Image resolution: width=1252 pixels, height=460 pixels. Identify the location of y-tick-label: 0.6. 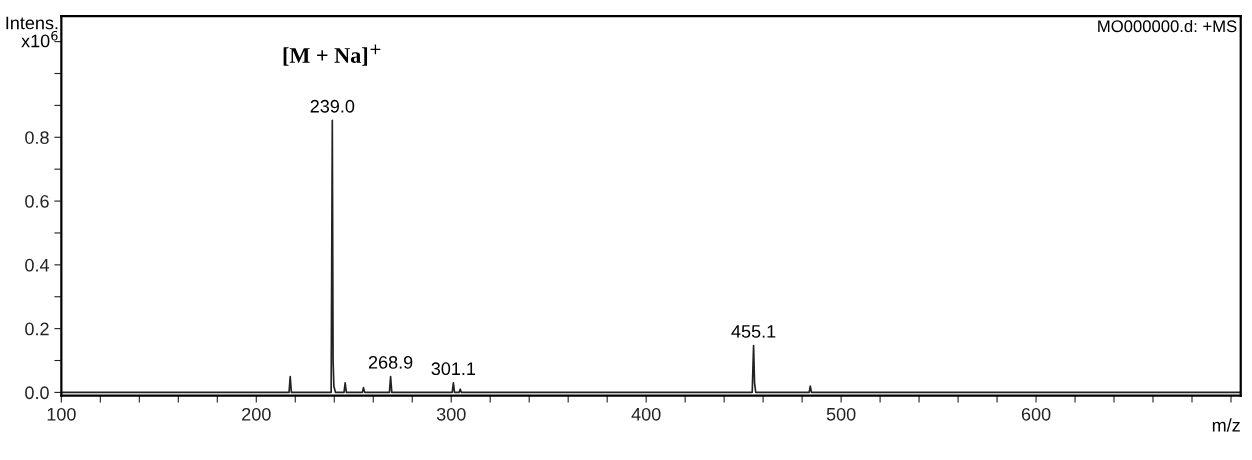
(37, 201).